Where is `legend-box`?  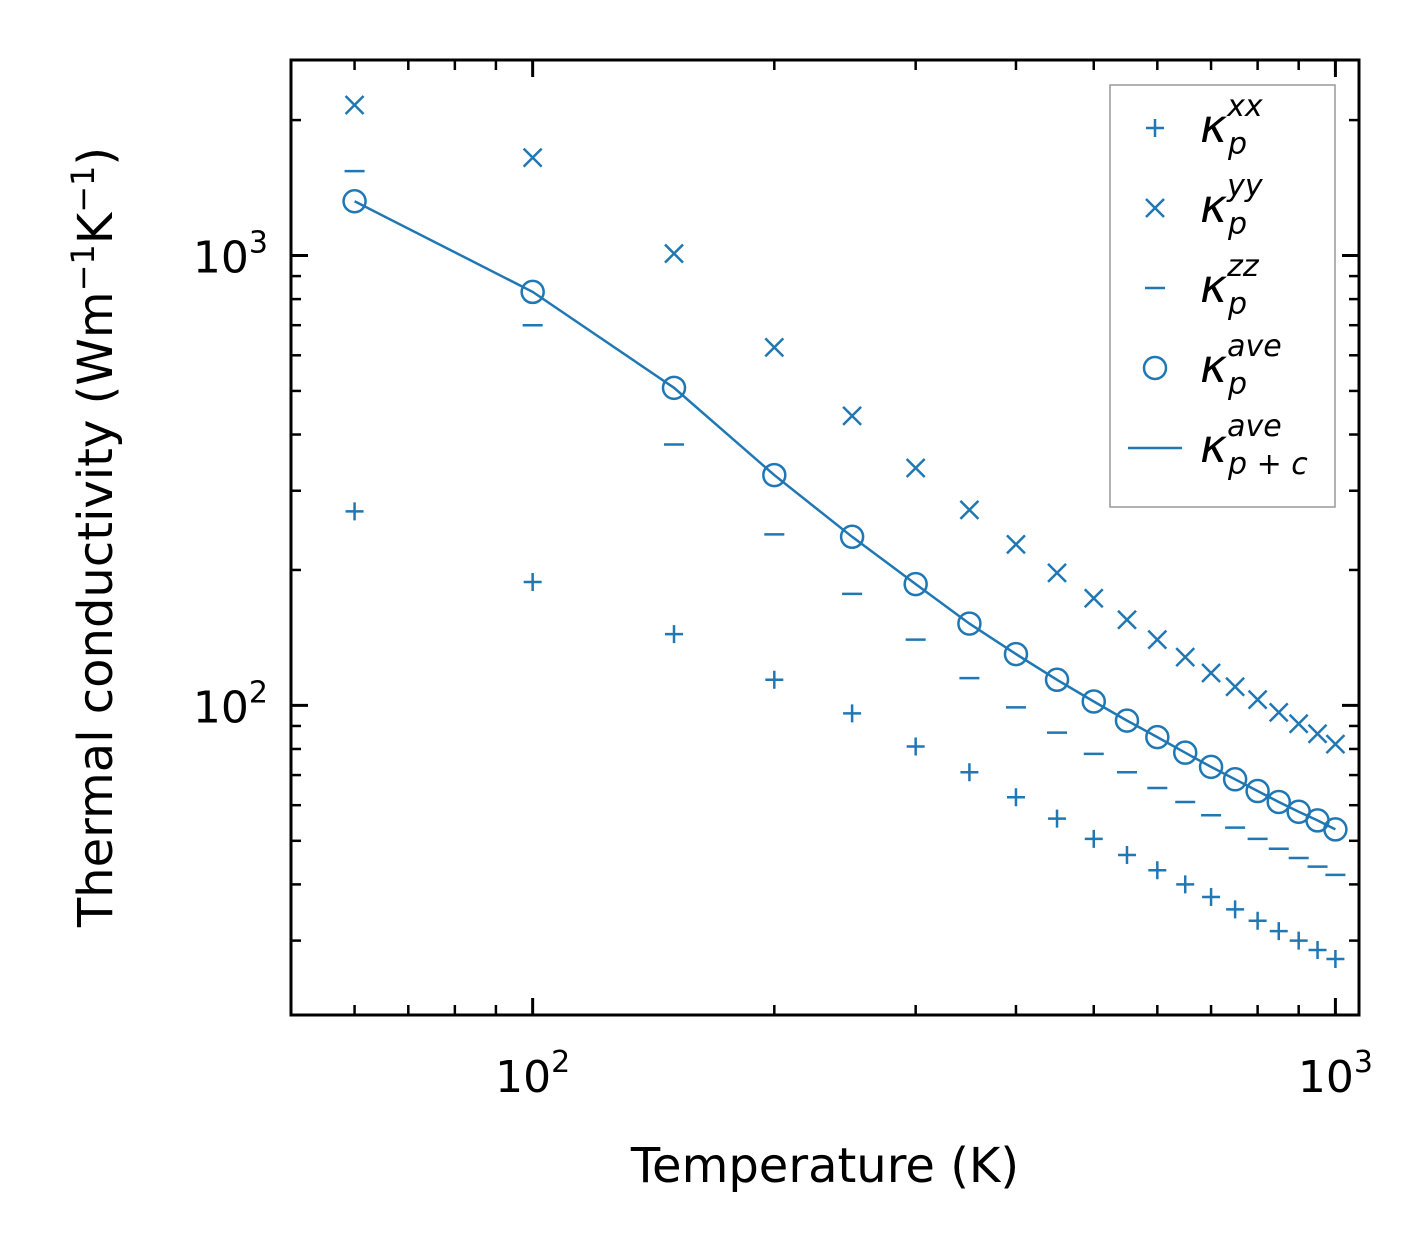 legend-box is located at coordinates (1222, 296).